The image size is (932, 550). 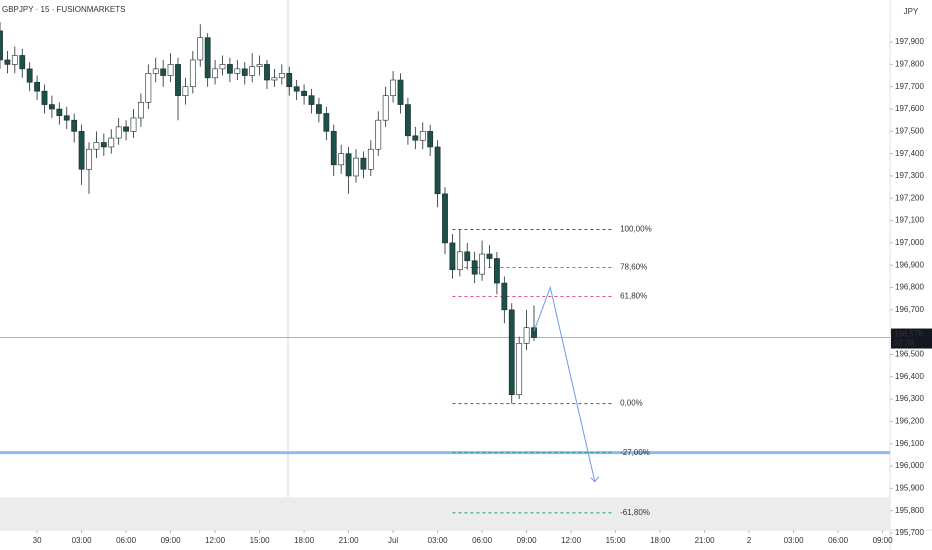 I want to click on last-price-box, so click(x=911, y=338).